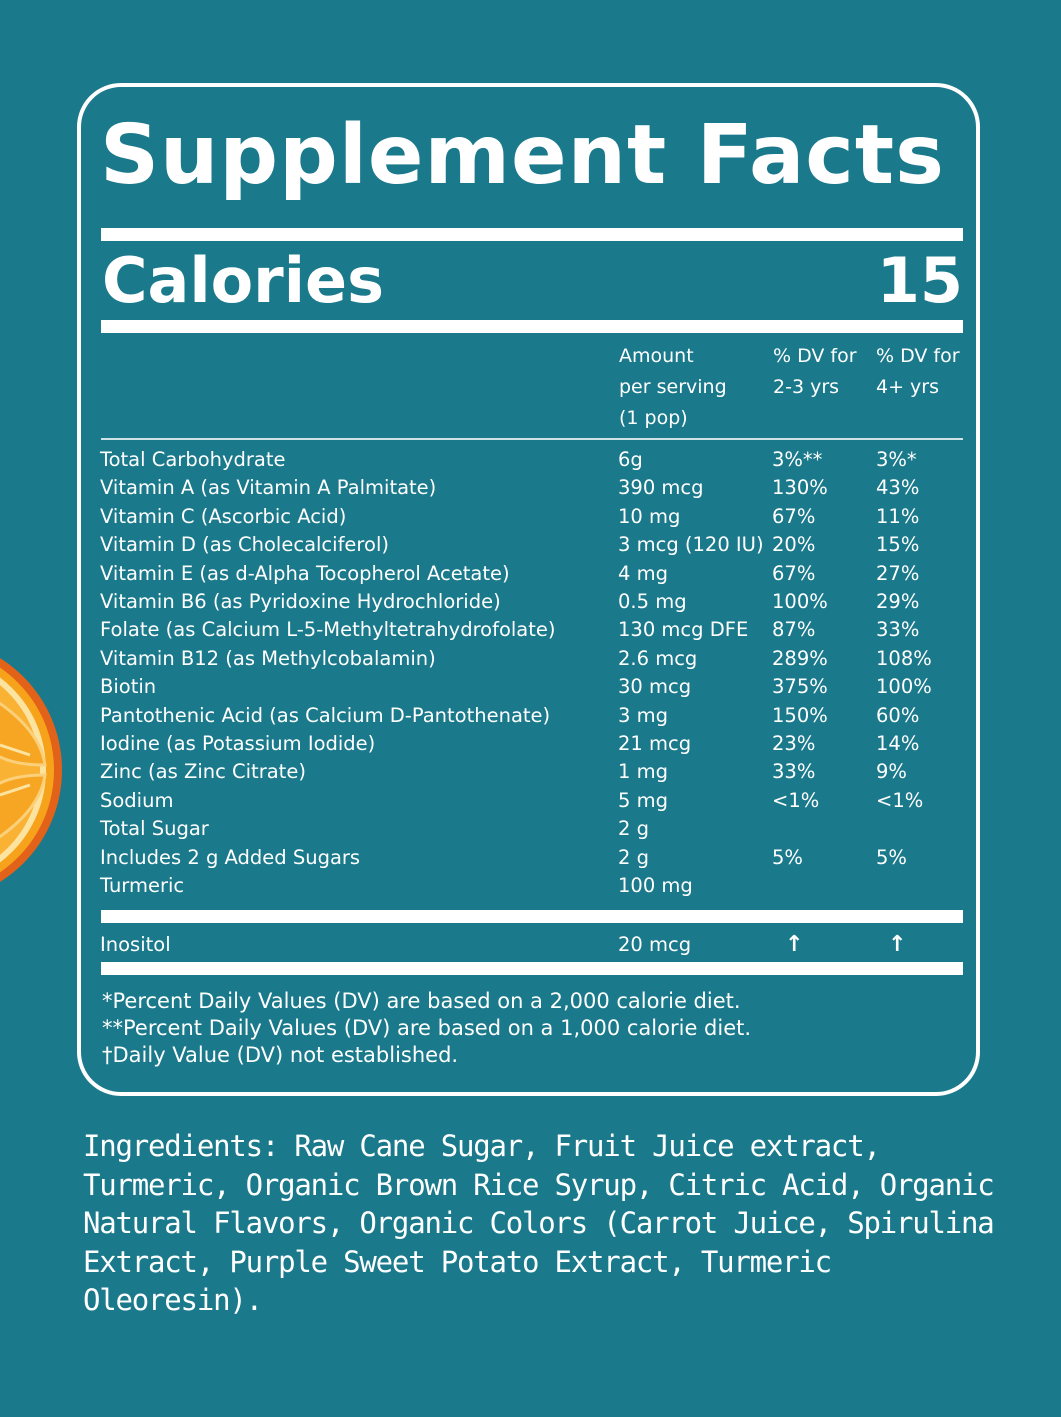 The width and height of the screenshot is (1061, 1417). I want to click on dv-4-plus-yrs: 60%, so click(898, 715).